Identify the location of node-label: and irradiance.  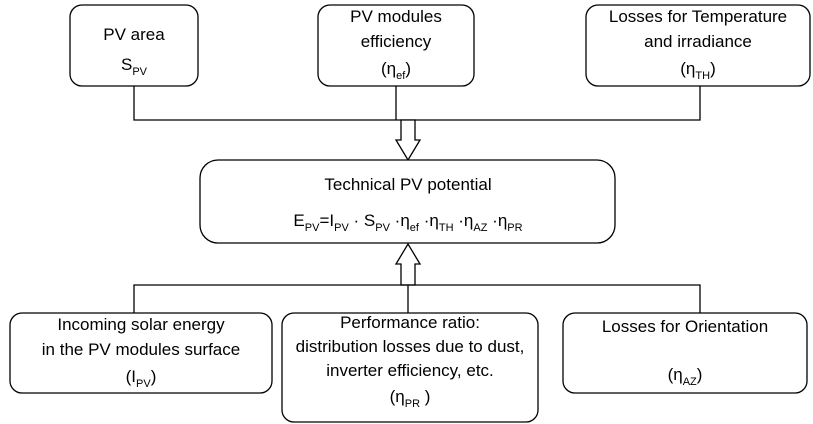
(698, 41).